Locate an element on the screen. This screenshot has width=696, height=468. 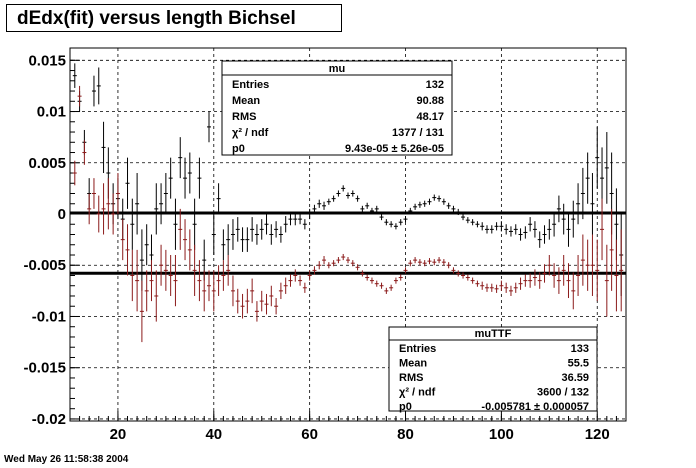
stat-label: Entries is located at coordinates (417, 349).